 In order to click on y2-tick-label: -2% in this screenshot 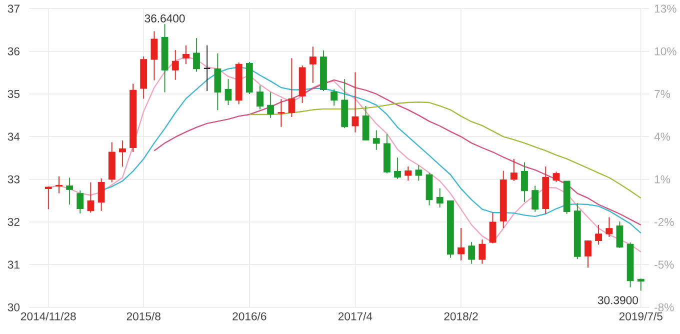, I will do `click(664, 222)`.